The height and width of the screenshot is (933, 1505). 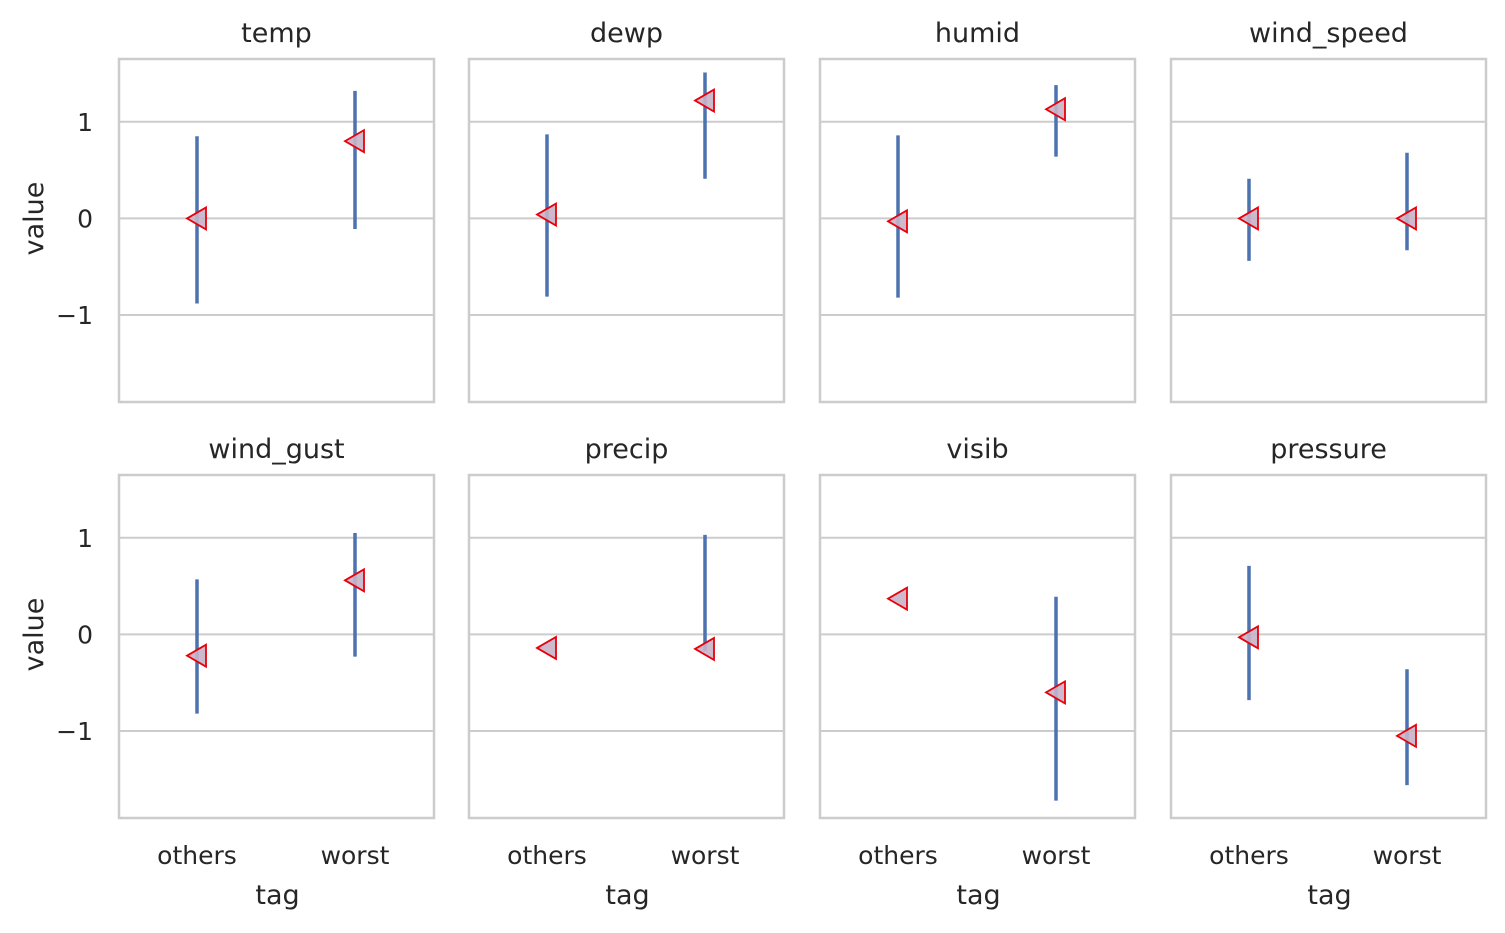 What do you see at coordinates (977, 449) in the screenshot?
I see `panel-title: visib` at bounding box center [977, 449].